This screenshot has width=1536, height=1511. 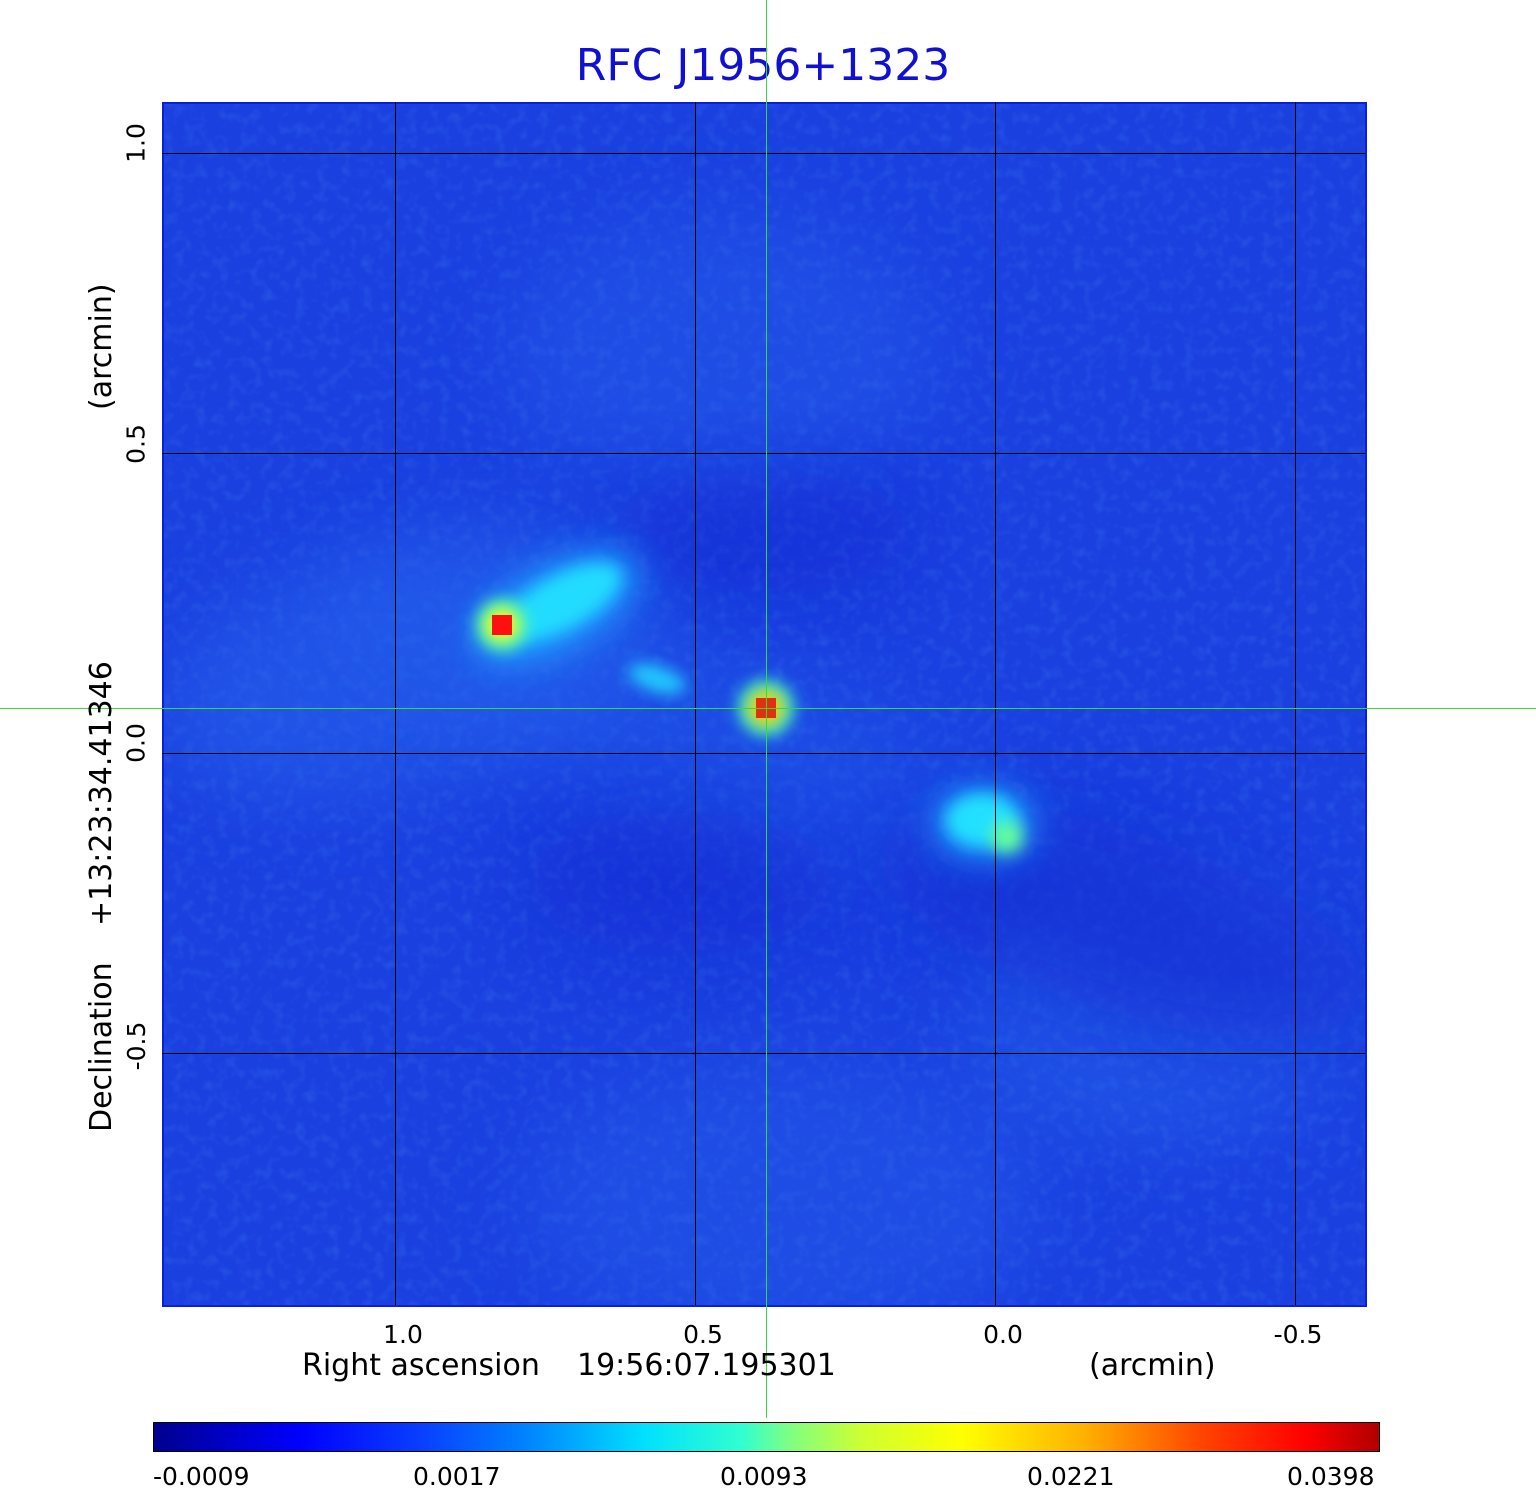 I want to click on y-tick-label: 0.0, so click(x=136, y=743).